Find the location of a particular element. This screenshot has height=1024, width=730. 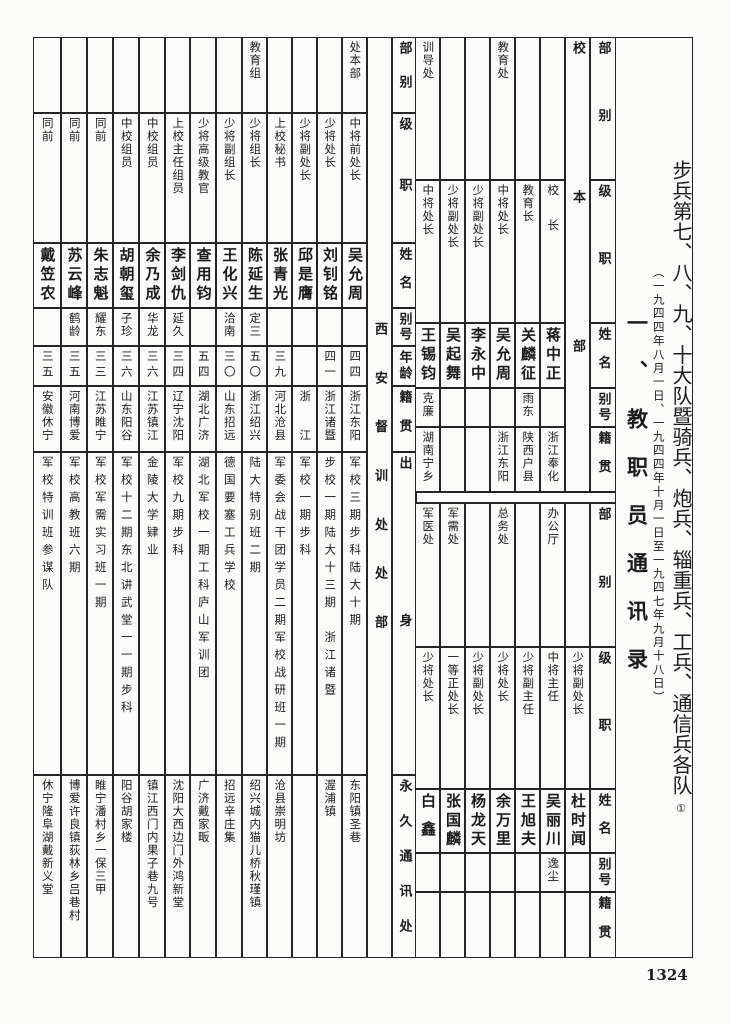

cell-native: 山东阳谷 is located at coordinates (126, 416).